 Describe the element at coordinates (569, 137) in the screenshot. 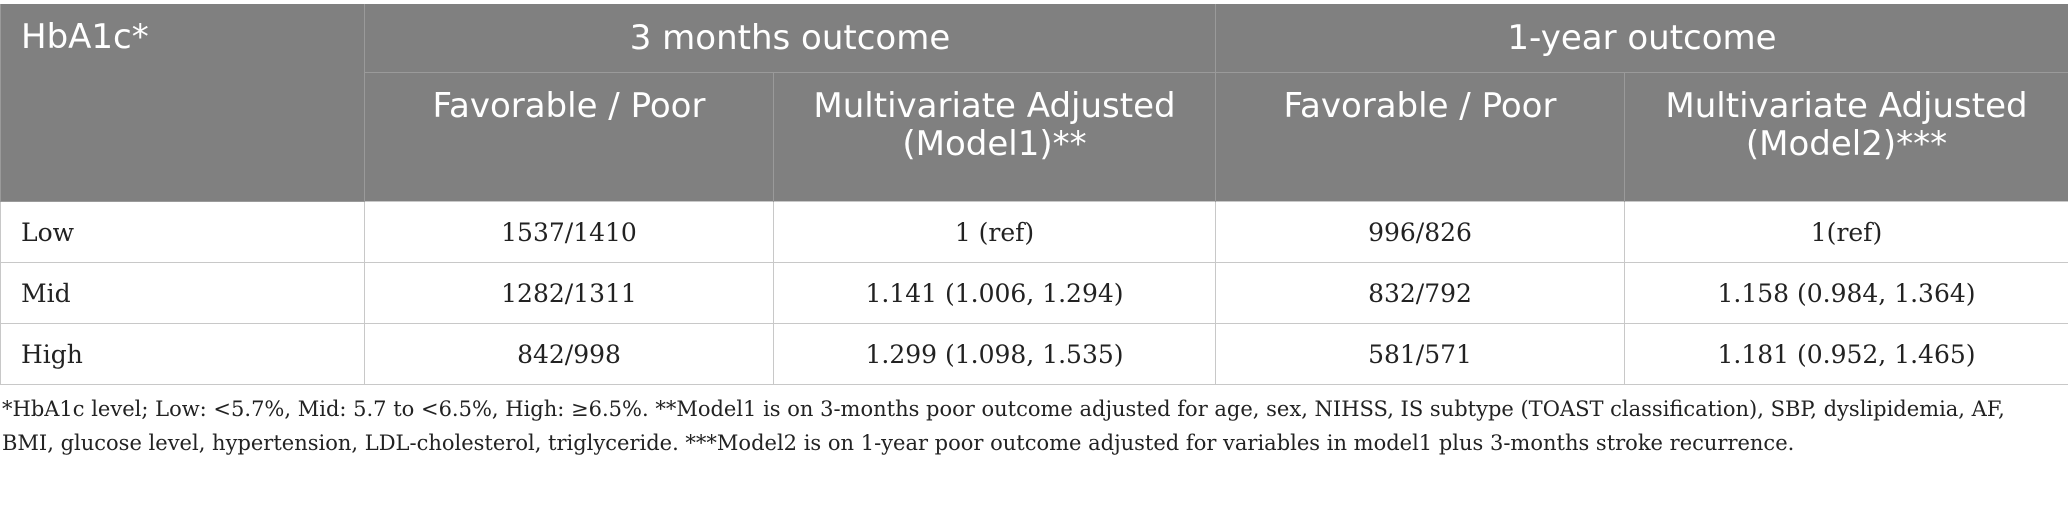

I see `subheader-favorable-poor-3m: Favorable / Poor` at that location.